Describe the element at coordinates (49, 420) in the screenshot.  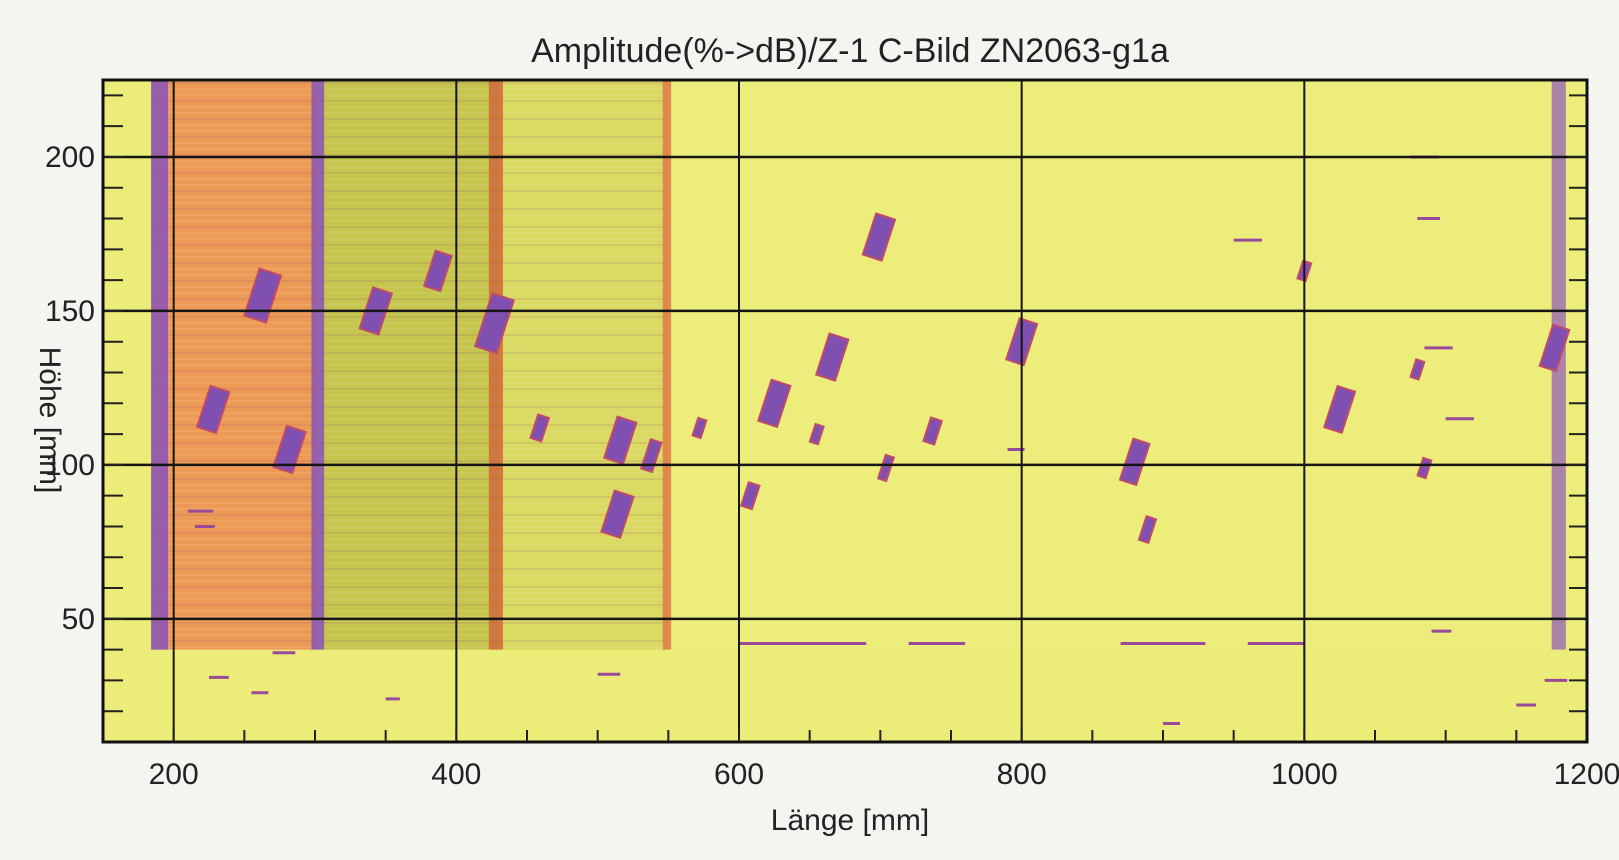
I see `y-axis-label: Höhe [mm]` at that location.